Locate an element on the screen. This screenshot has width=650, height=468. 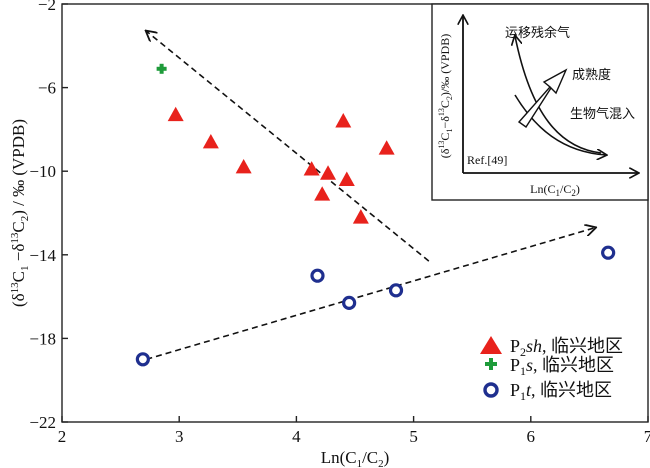
y-axis-title: (δ13C1 −δ13C2) / ‰ (VPDB) is located at coordinates (20, 213).